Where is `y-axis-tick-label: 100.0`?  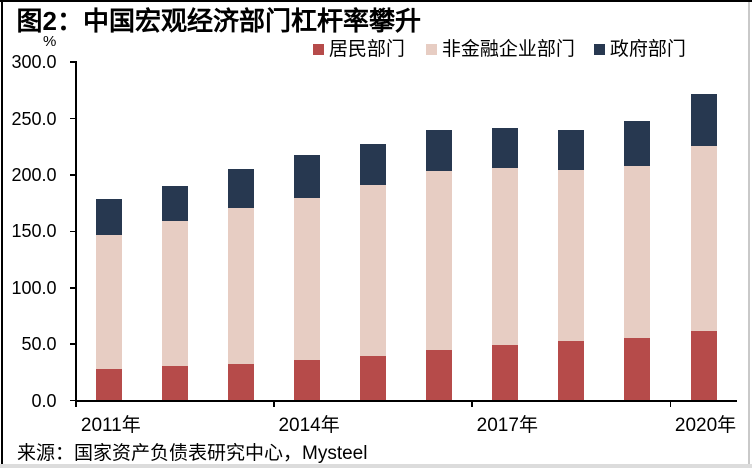 y-axis-tick-label: 100.0 is located at coordinates (34, 287).